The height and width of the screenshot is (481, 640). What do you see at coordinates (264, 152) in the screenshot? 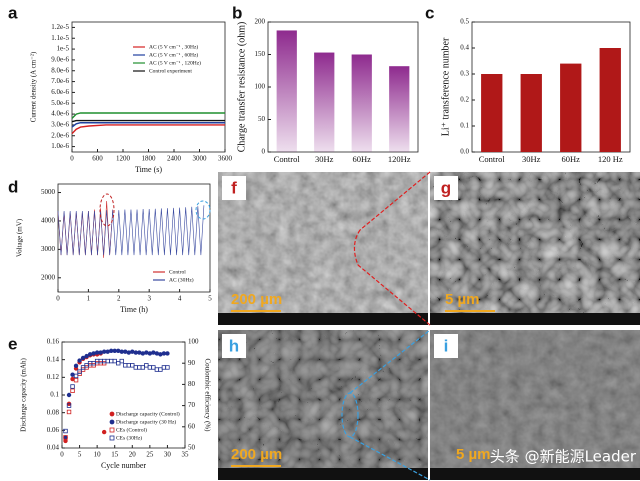
I see `y-tick-label: 0` at bounding box center [264, 152].